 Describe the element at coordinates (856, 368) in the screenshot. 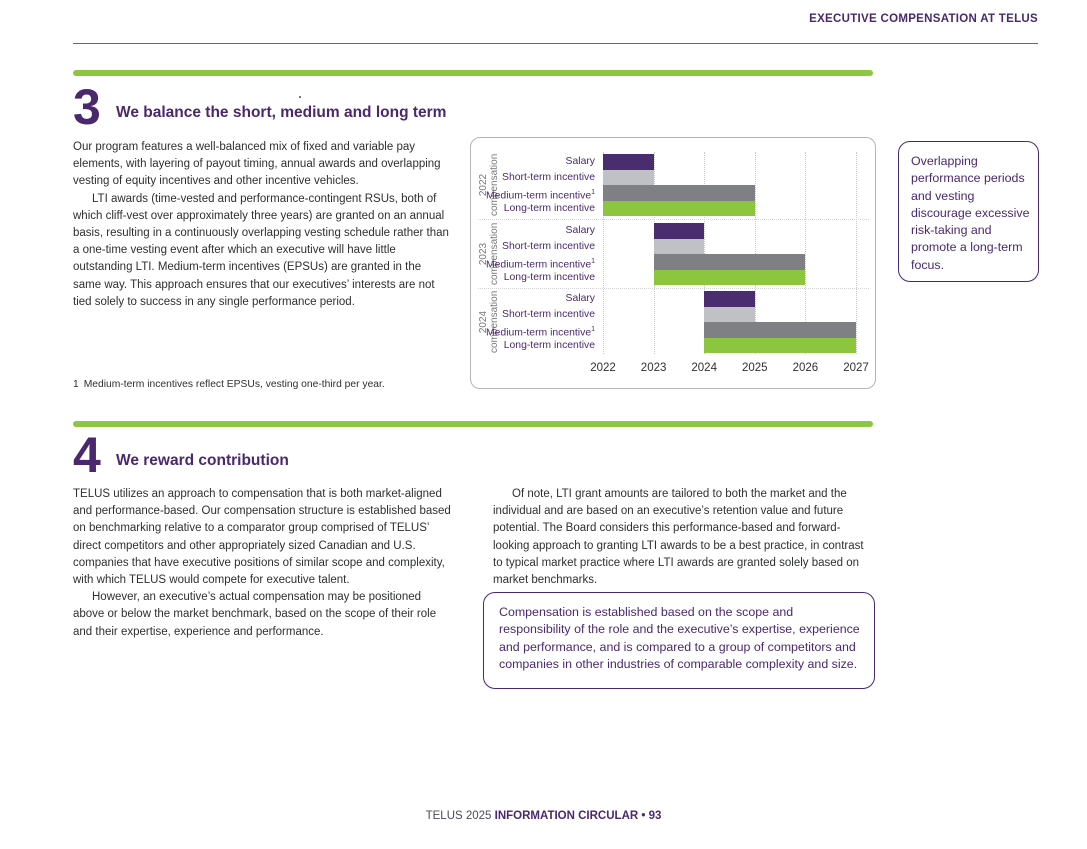

I see `axis-tick-label: 2027` at that location.